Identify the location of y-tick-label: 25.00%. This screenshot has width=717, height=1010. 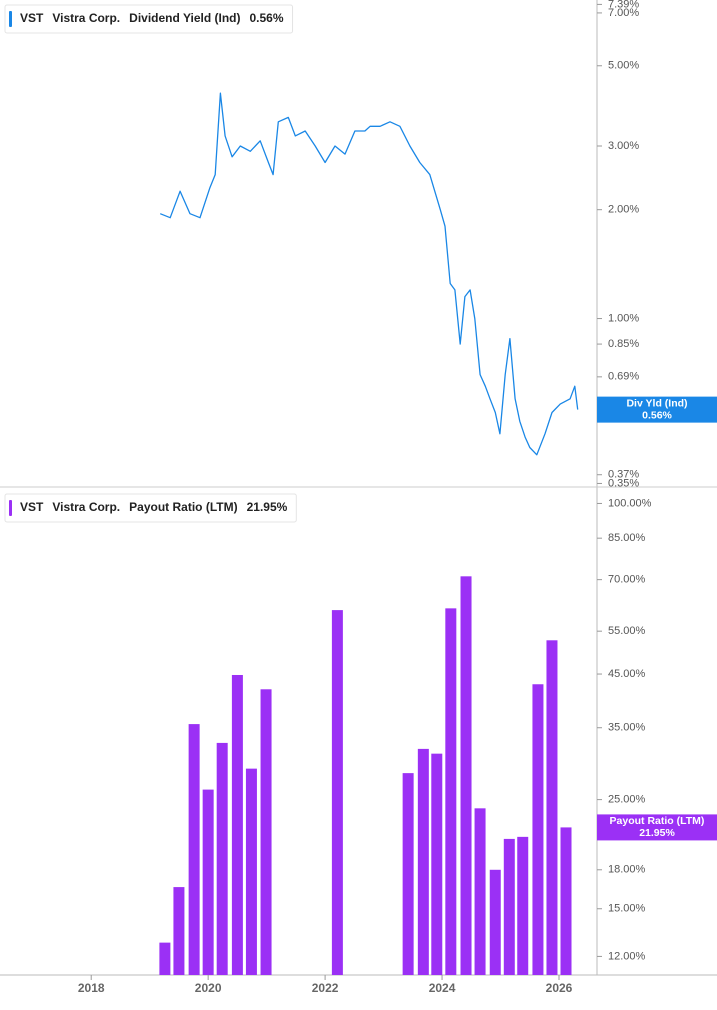
(627, 800).